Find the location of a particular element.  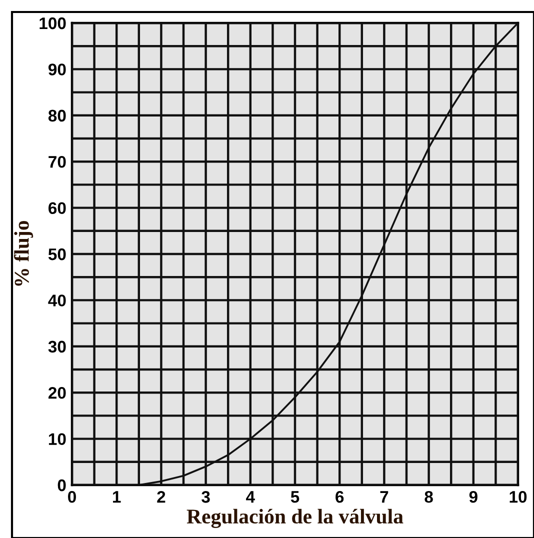

x-tick-label: 10 is located at coordinates (518, 496).